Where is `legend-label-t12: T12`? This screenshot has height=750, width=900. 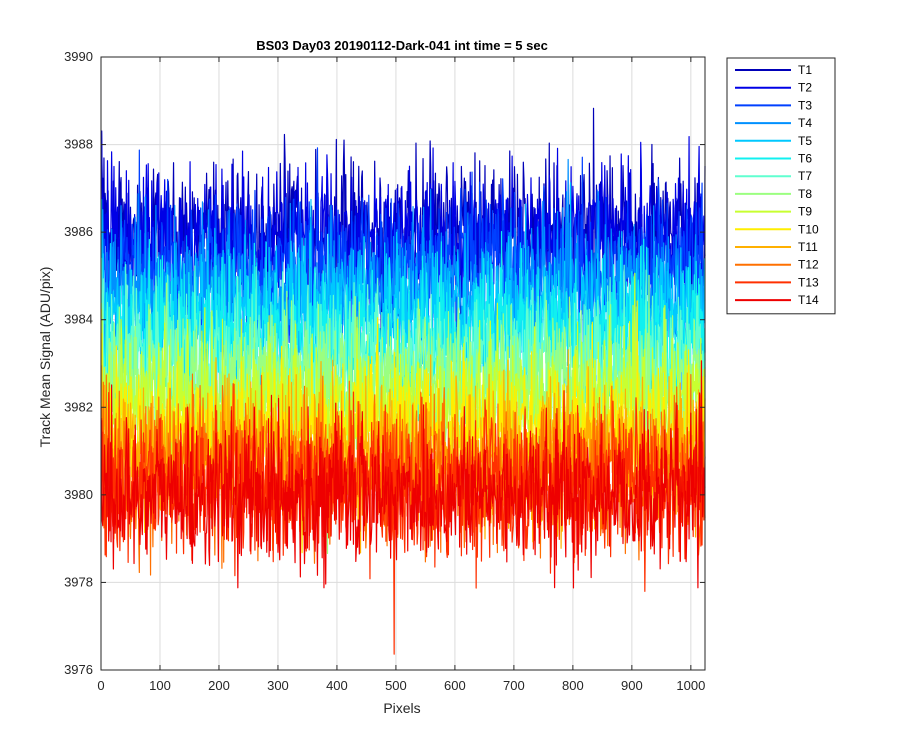
legend-label-t12: T12 is located at coordinates (808, 265).